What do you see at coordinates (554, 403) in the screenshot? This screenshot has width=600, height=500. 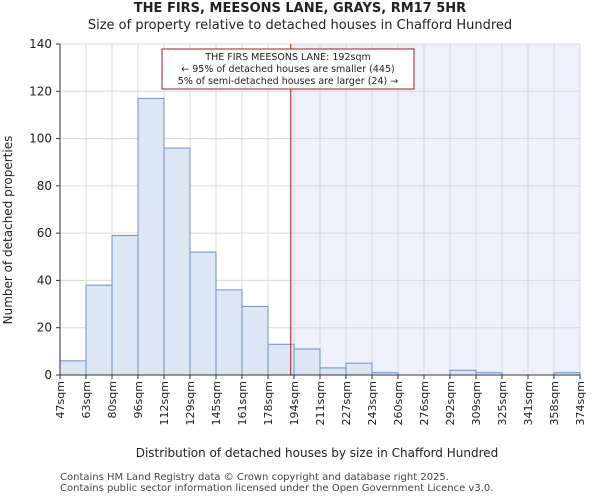 I see `x-tick-label: 358sqm` at bounding box center [554, 403].